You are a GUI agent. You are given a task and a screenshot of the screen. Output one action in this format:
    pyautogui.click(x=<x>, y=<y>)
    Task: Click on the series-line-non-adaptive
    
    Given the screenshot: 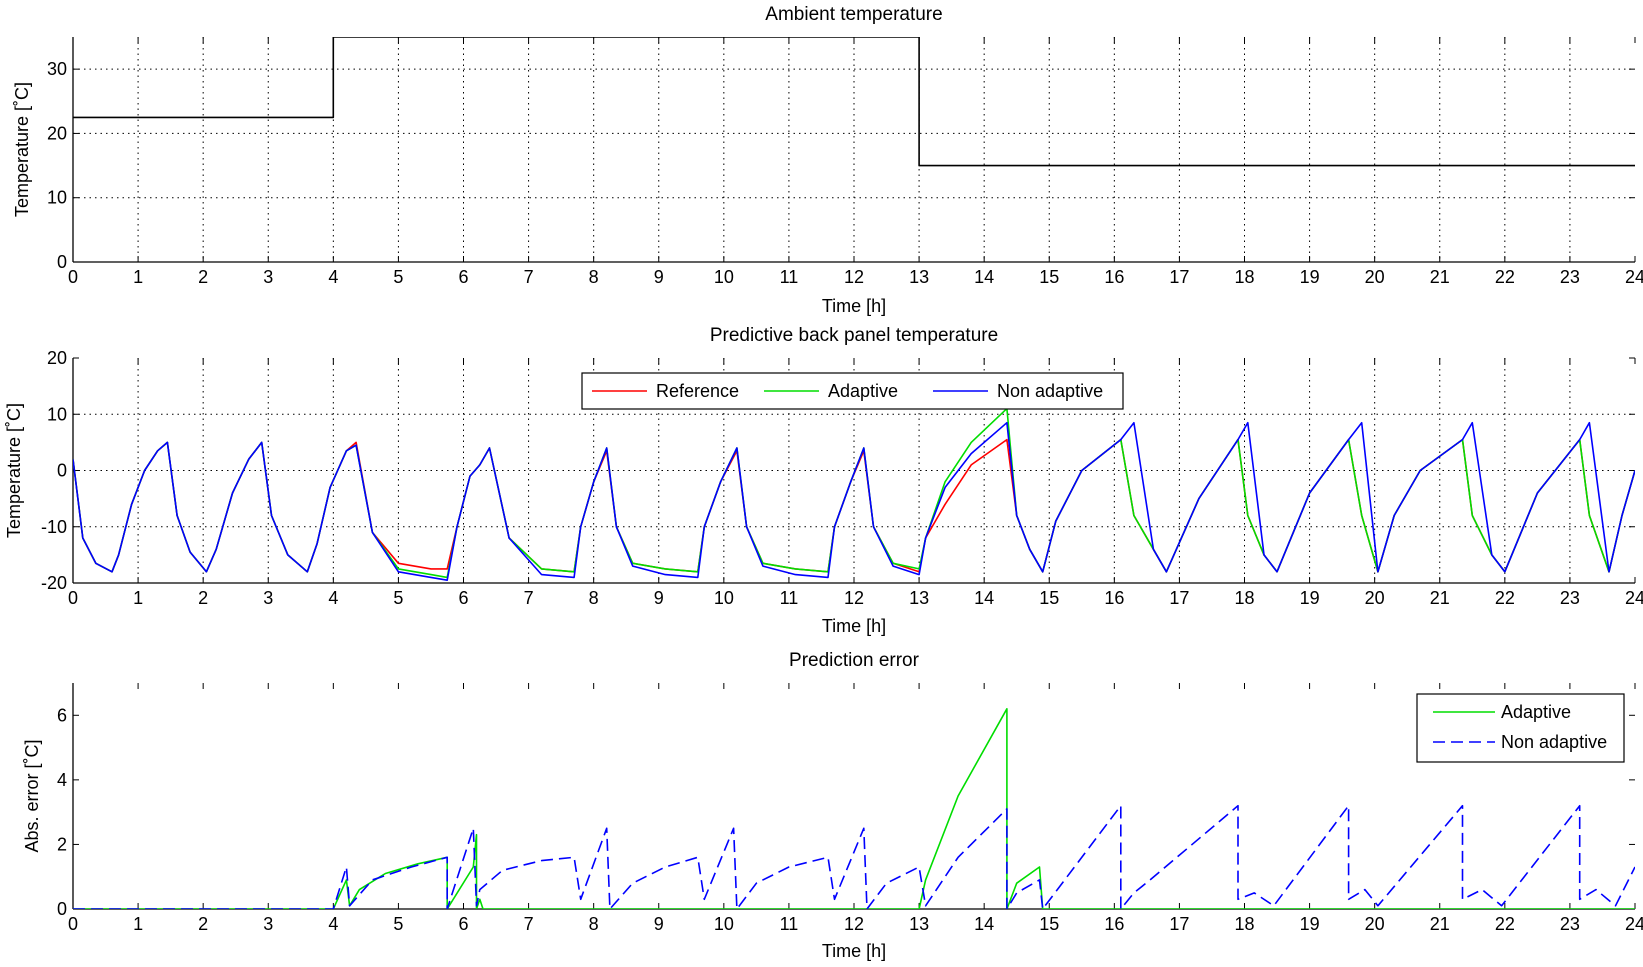 What is the action you would take?
    pyautogui.click(x=854, y=856)
    